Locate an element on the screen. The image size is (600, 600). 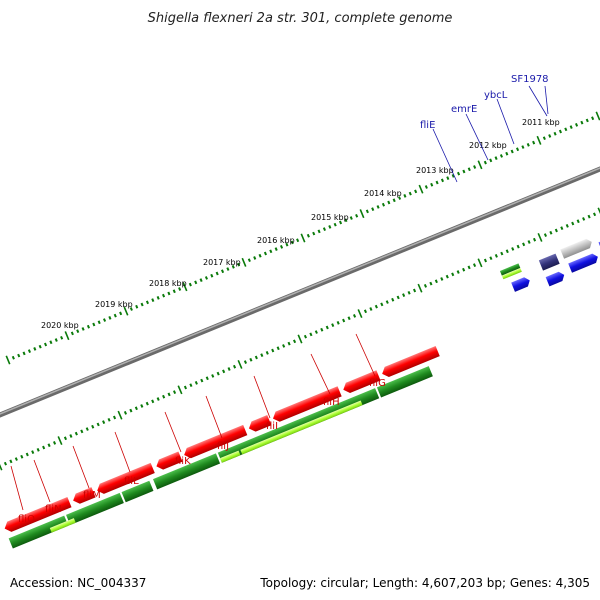
gene-label-fliM: fliM is located at coordinates (92, 495).